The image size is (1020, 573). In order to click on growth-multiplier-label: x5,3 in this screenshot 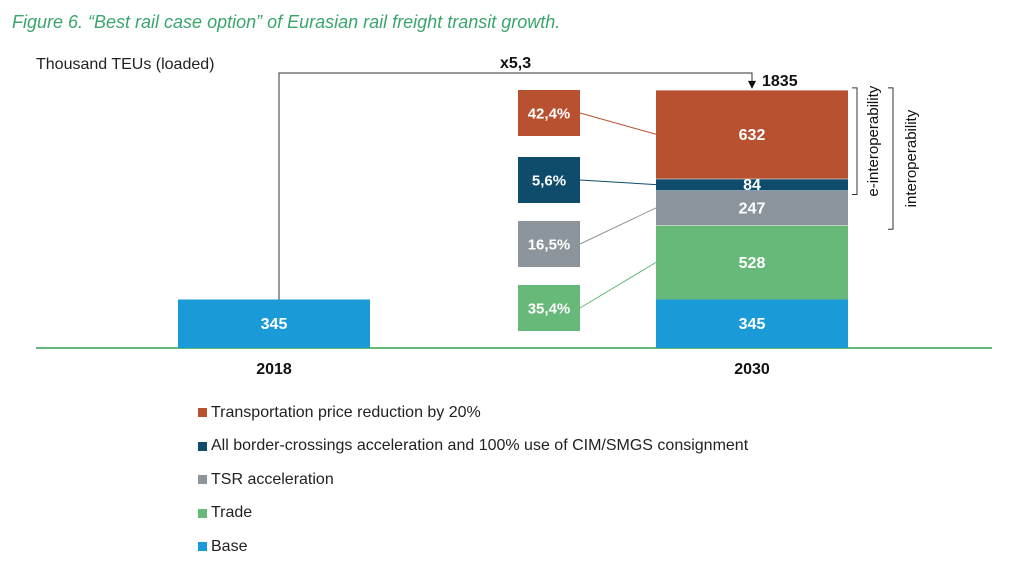, I will do `click(515, 63)`.